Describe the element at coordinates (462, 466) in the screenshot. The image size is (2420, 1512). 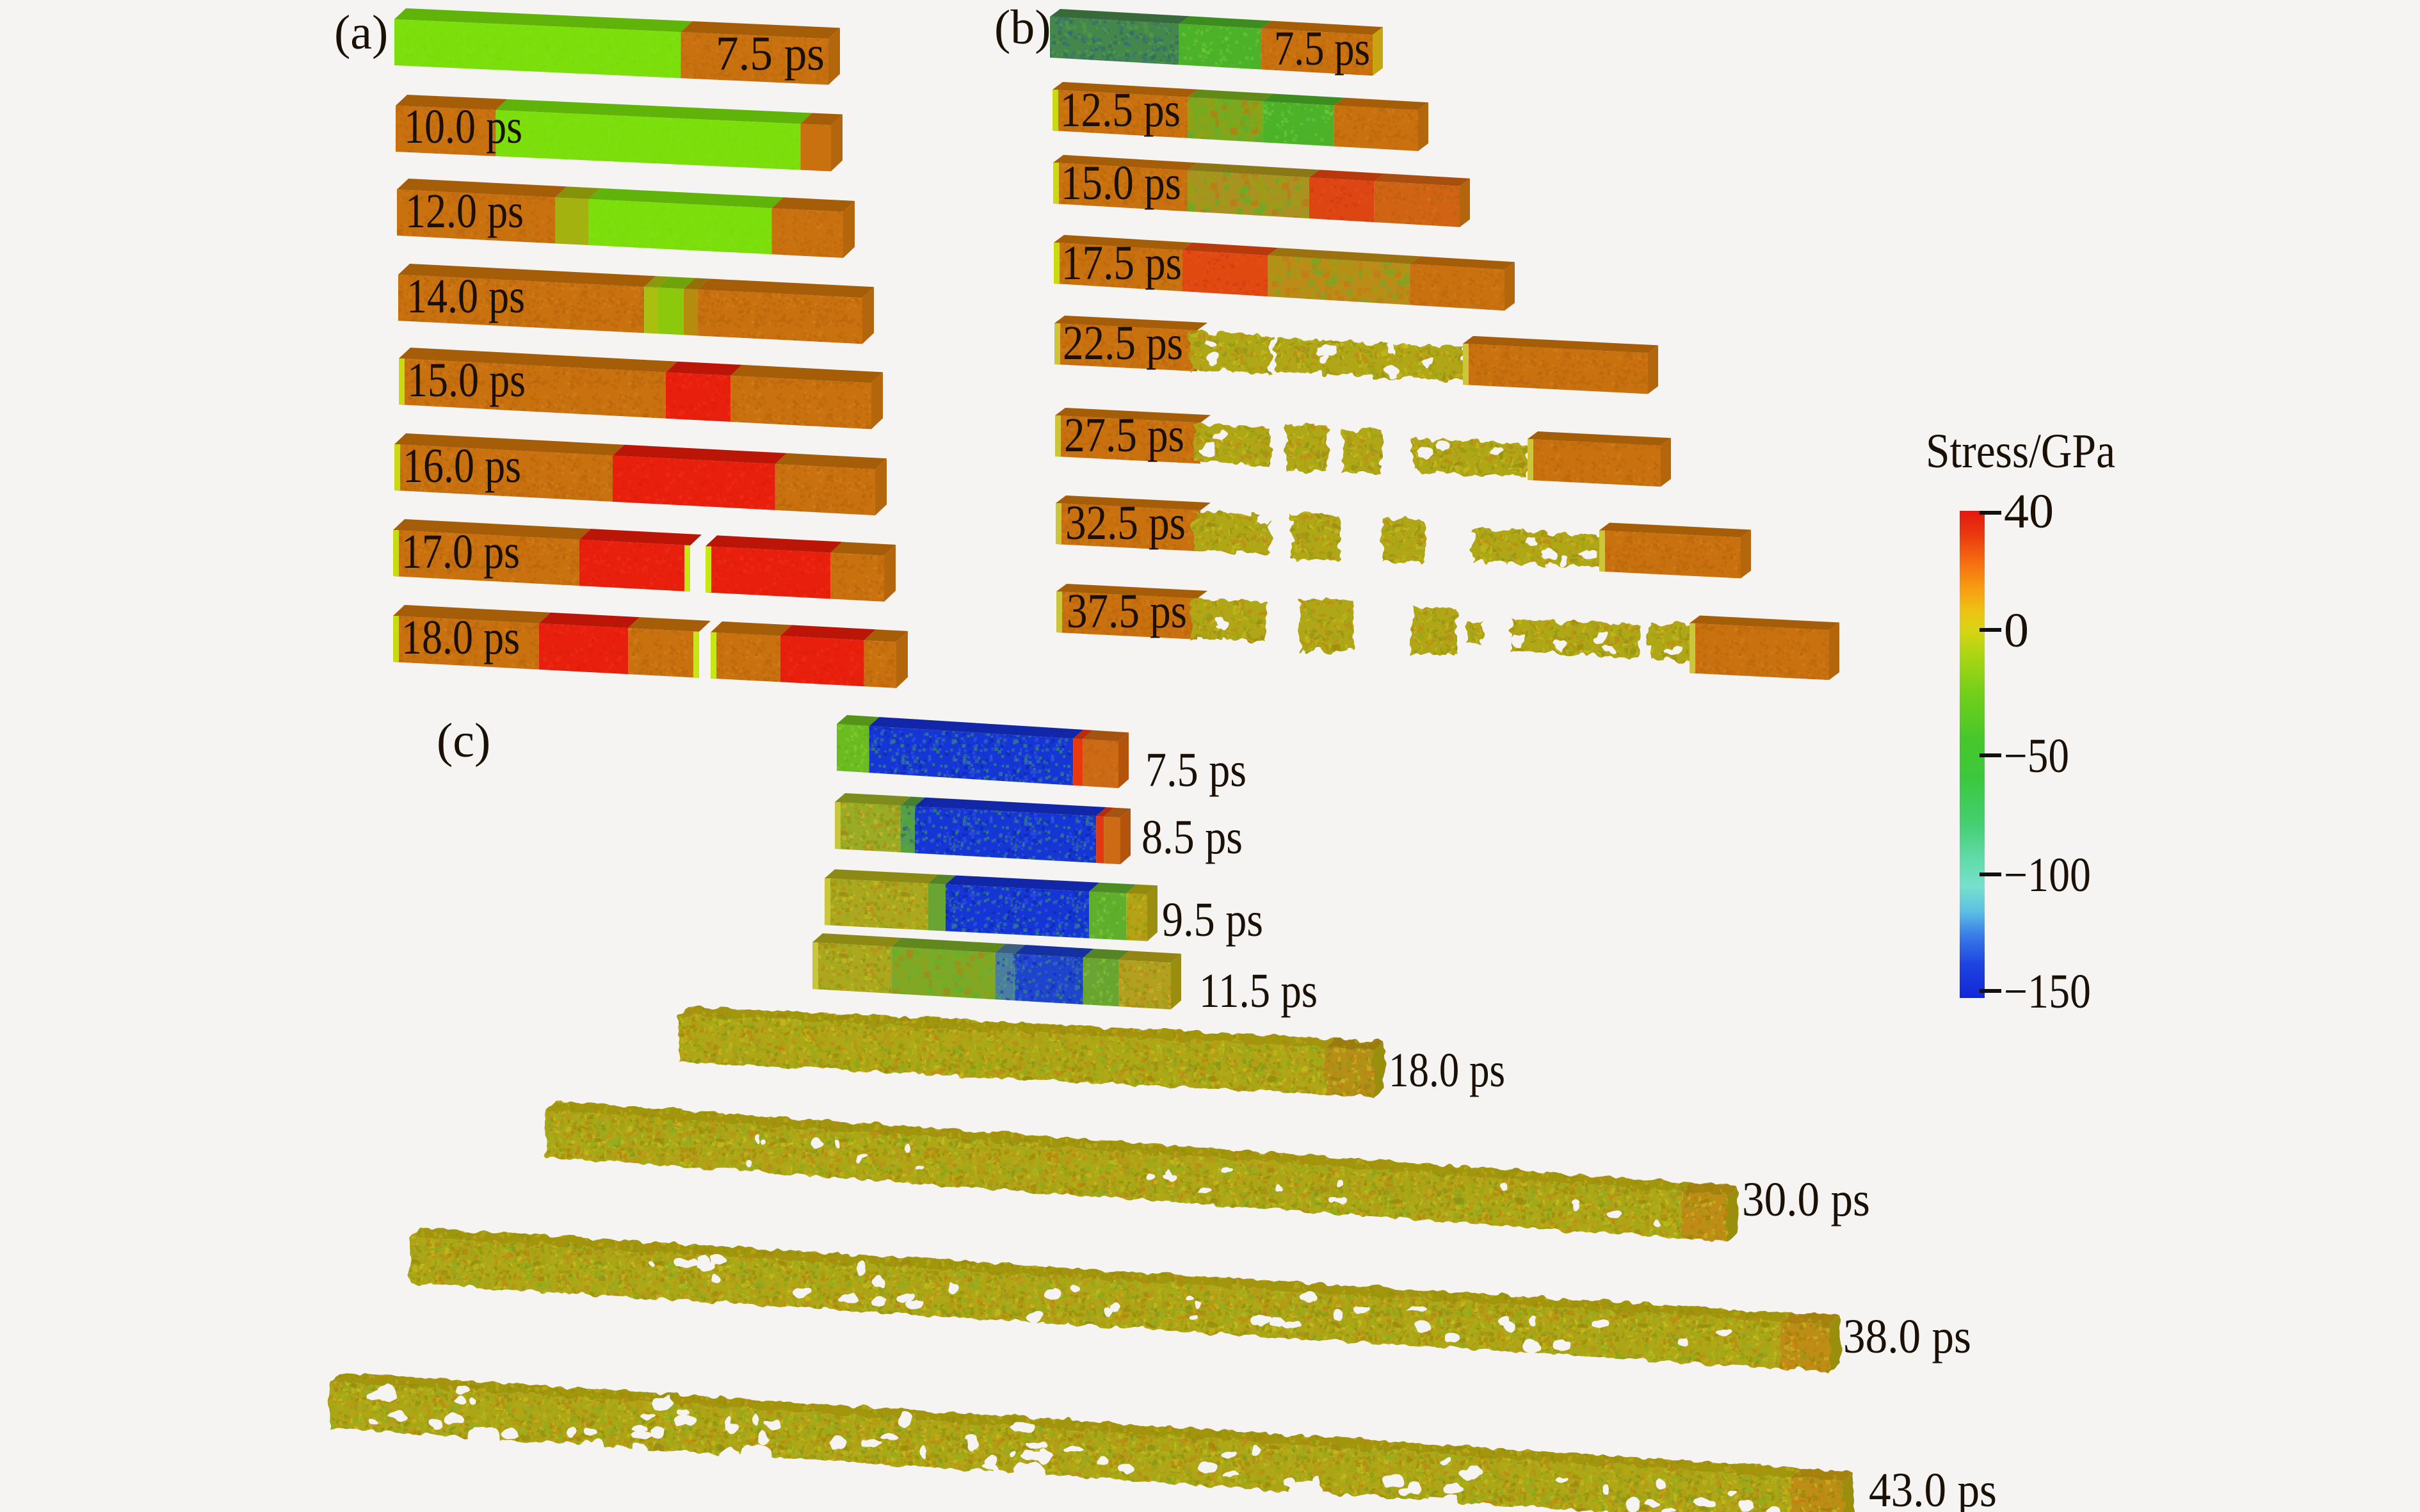
I see `svg-text: 16.0 ps` at that location.